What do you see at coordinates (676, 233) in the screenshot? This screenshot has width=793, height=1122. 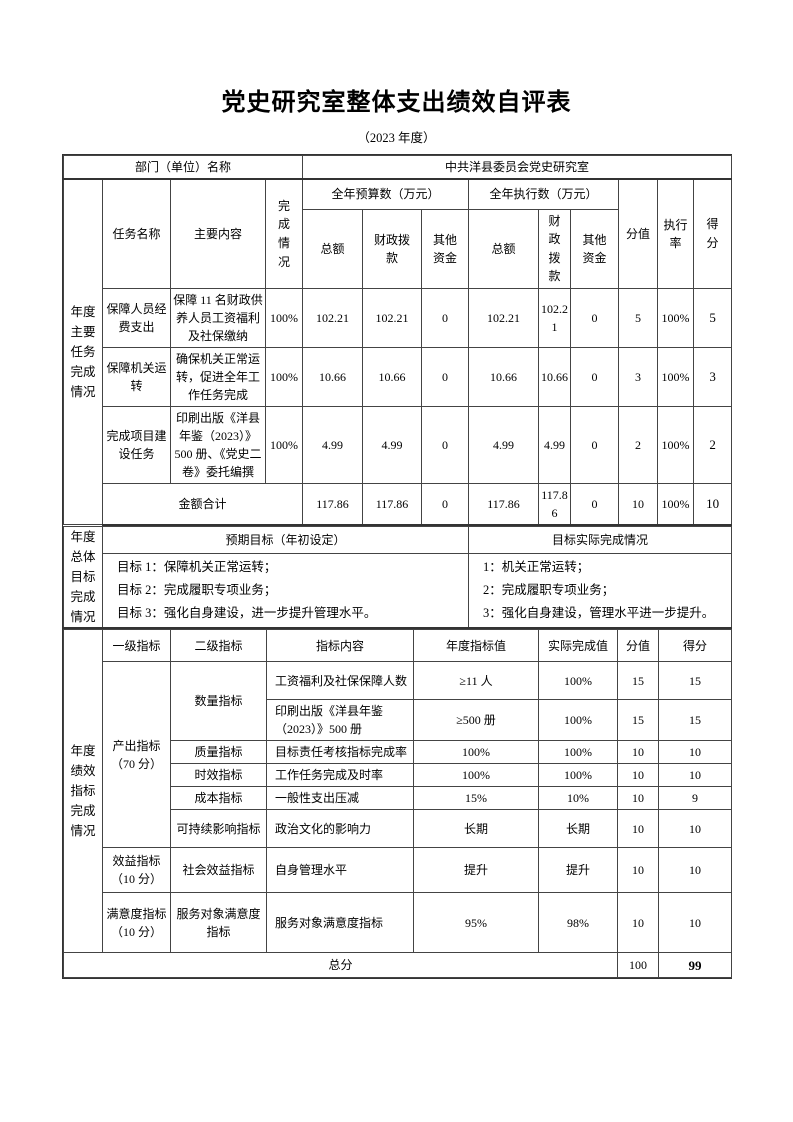 I see `col-header-execution-rate: 执行率` at bounding box center [676, 233].